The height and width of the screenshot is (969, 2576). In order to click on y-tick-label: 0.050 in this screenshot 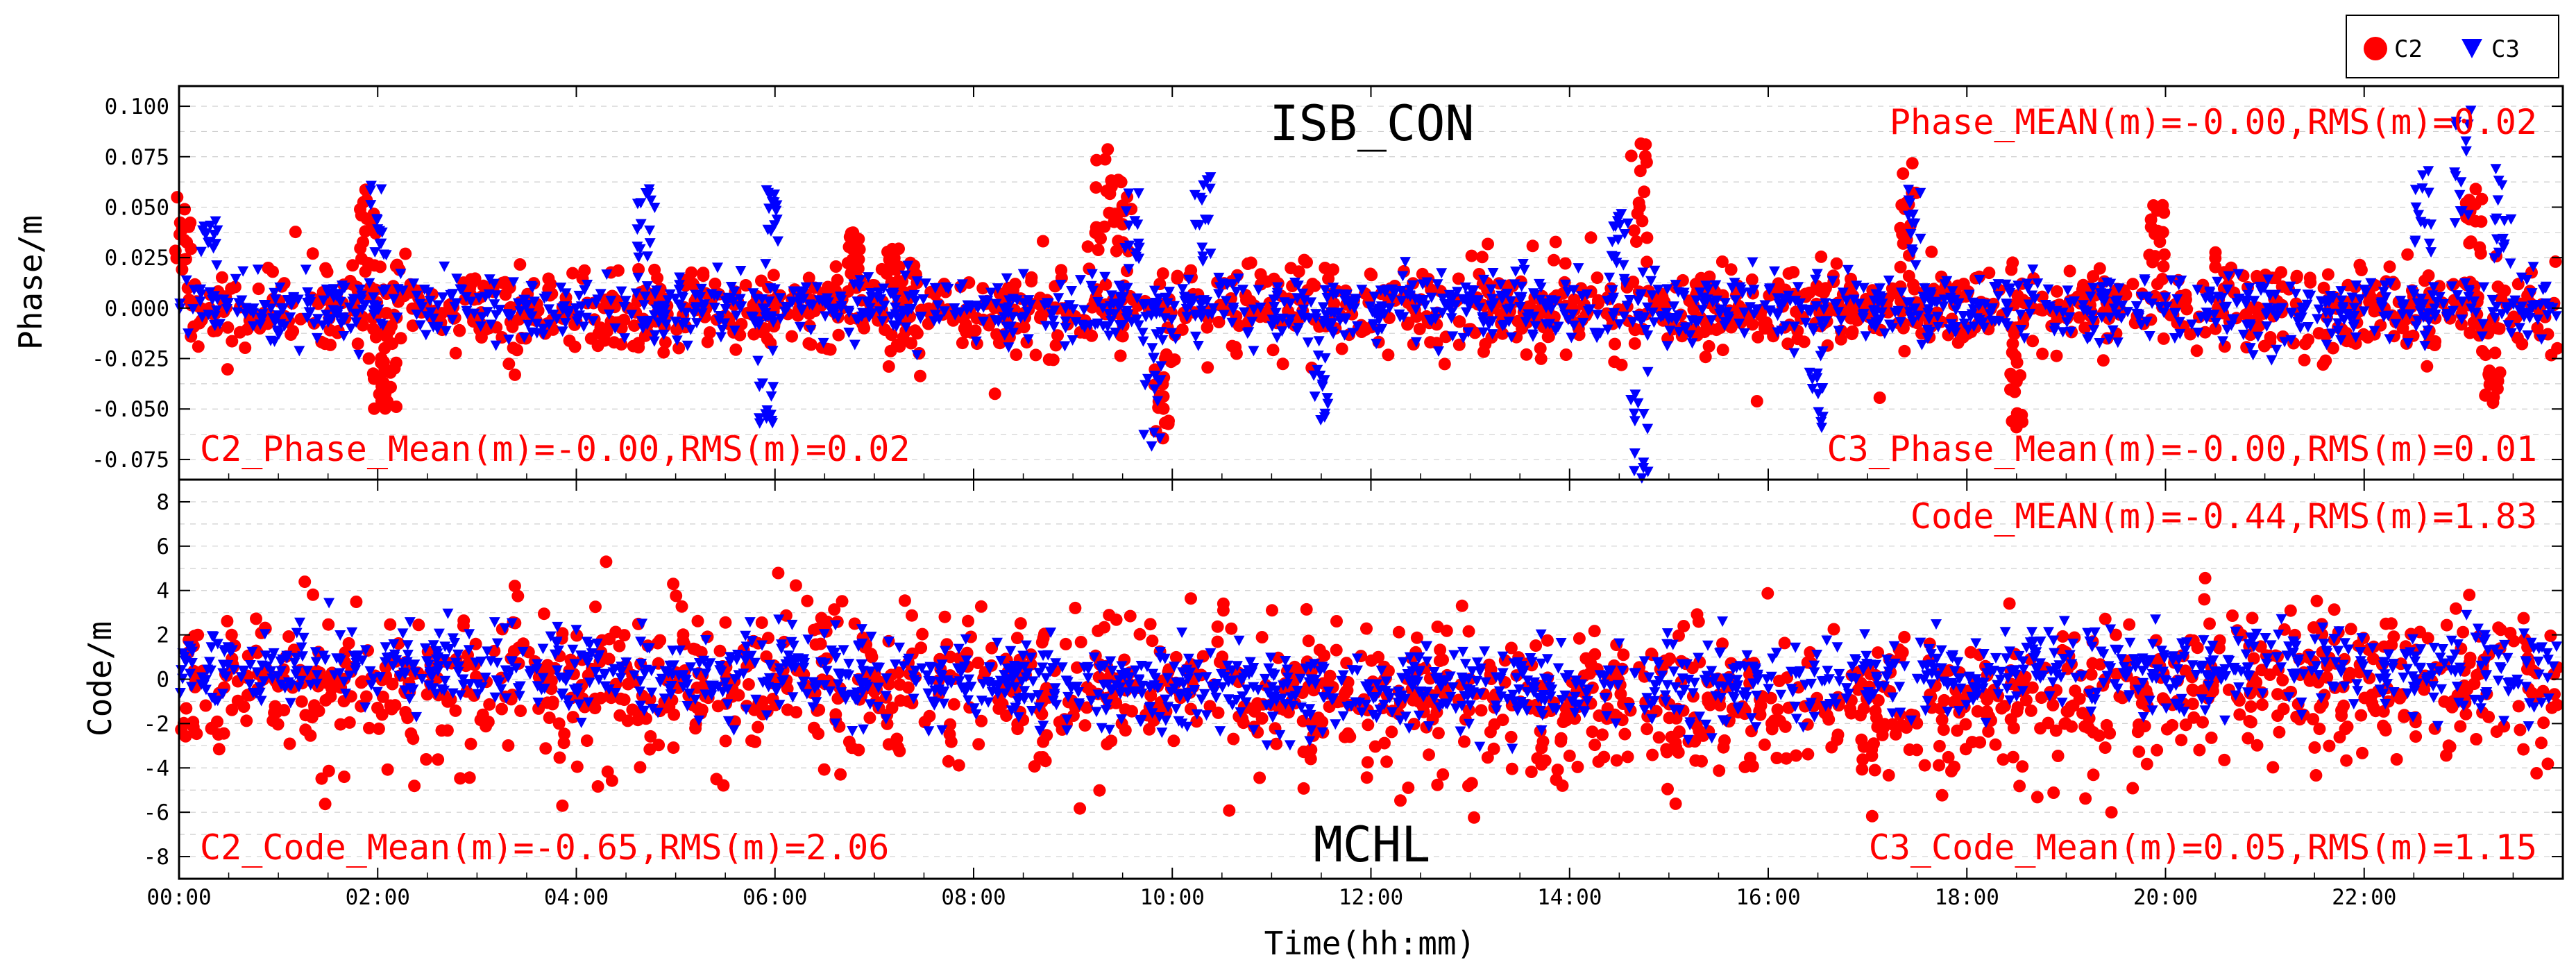, I will do `click(137, 207)`.